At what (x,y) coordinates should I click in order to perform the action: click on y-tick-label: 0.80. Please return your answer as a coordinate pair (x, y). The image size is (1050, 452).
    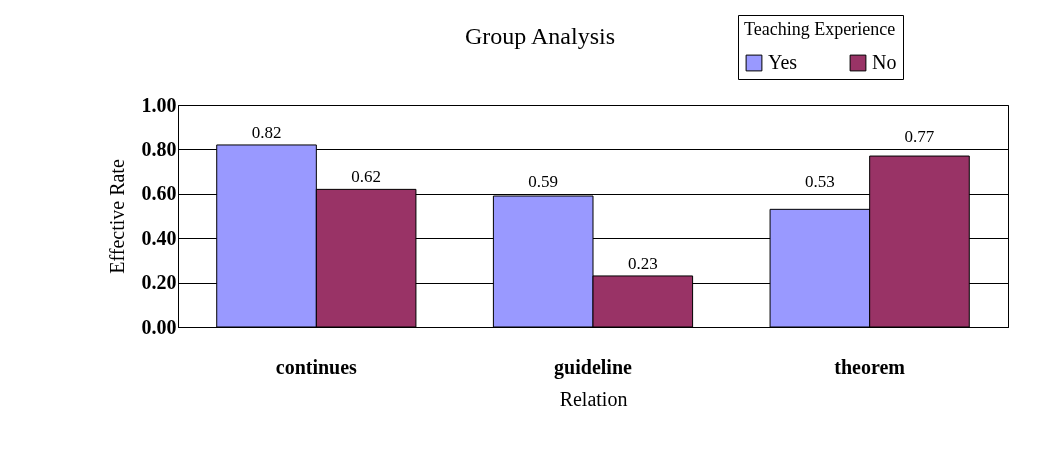
    Looking at the image, I should click on (159, 148).